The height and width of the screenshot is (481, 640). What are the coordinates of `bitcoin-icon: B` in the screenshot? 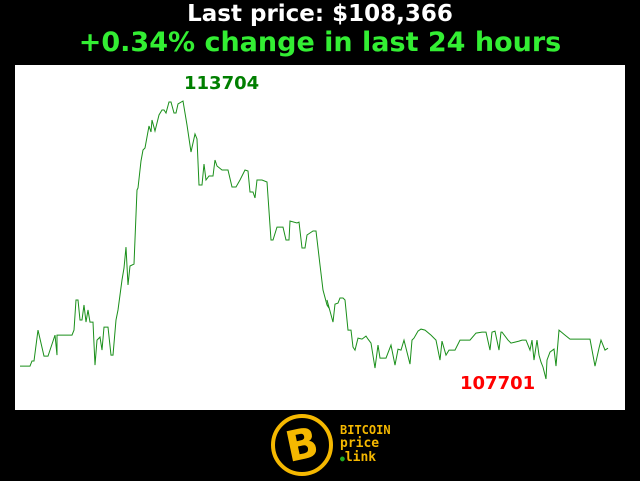 It's located at (302, 445).